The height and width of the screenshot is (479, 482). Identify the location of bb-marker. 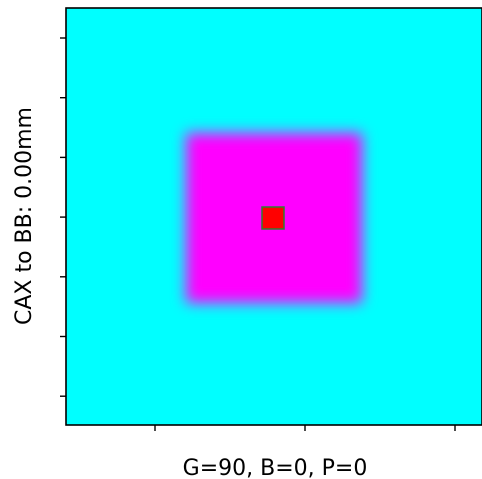
(273, 218).